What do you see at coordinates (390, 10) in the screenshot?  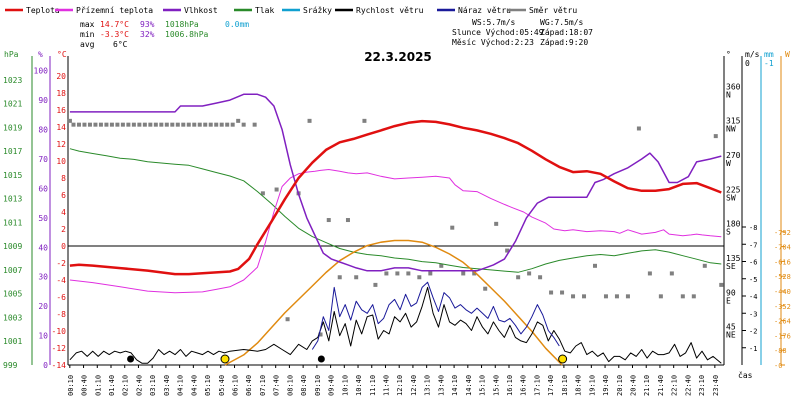 I see `legend-label: Rychlost větru` at bounding box center [390, 10].